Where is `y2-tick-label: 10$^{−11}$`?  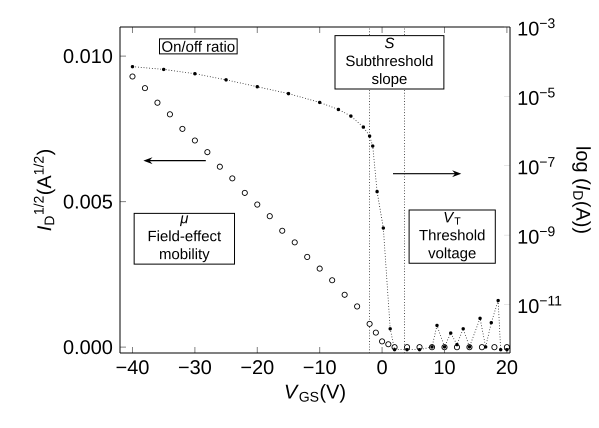
y2-tick-label: 10$^{−11}$ is located at coordinates (540, 305).